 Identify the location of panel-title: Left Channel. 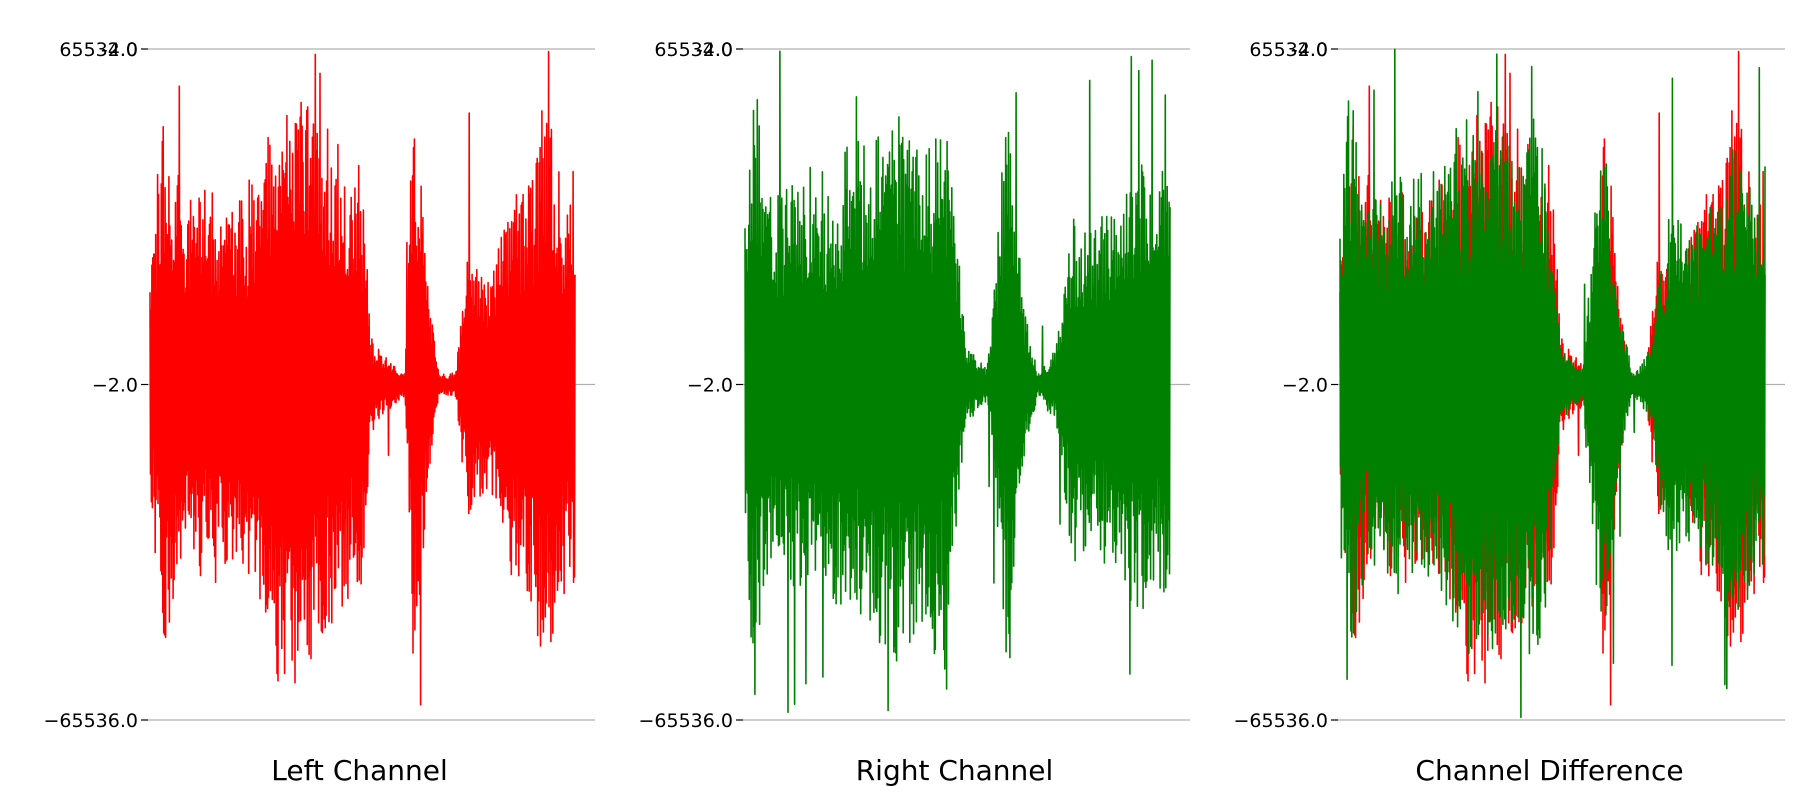
(359, 770).